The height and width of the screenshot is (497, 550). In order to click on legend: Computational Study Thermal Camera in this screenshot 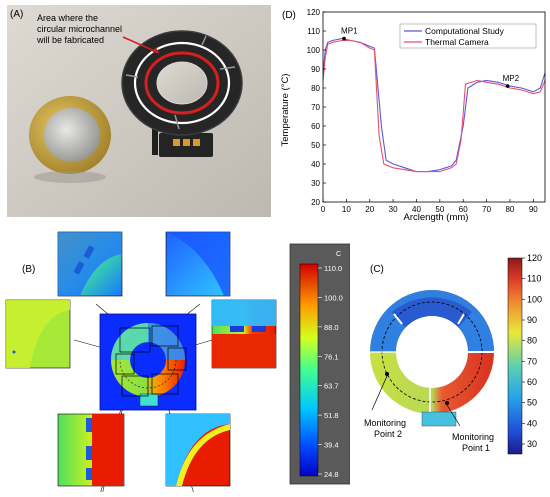, I will do `click(468, 36)`.